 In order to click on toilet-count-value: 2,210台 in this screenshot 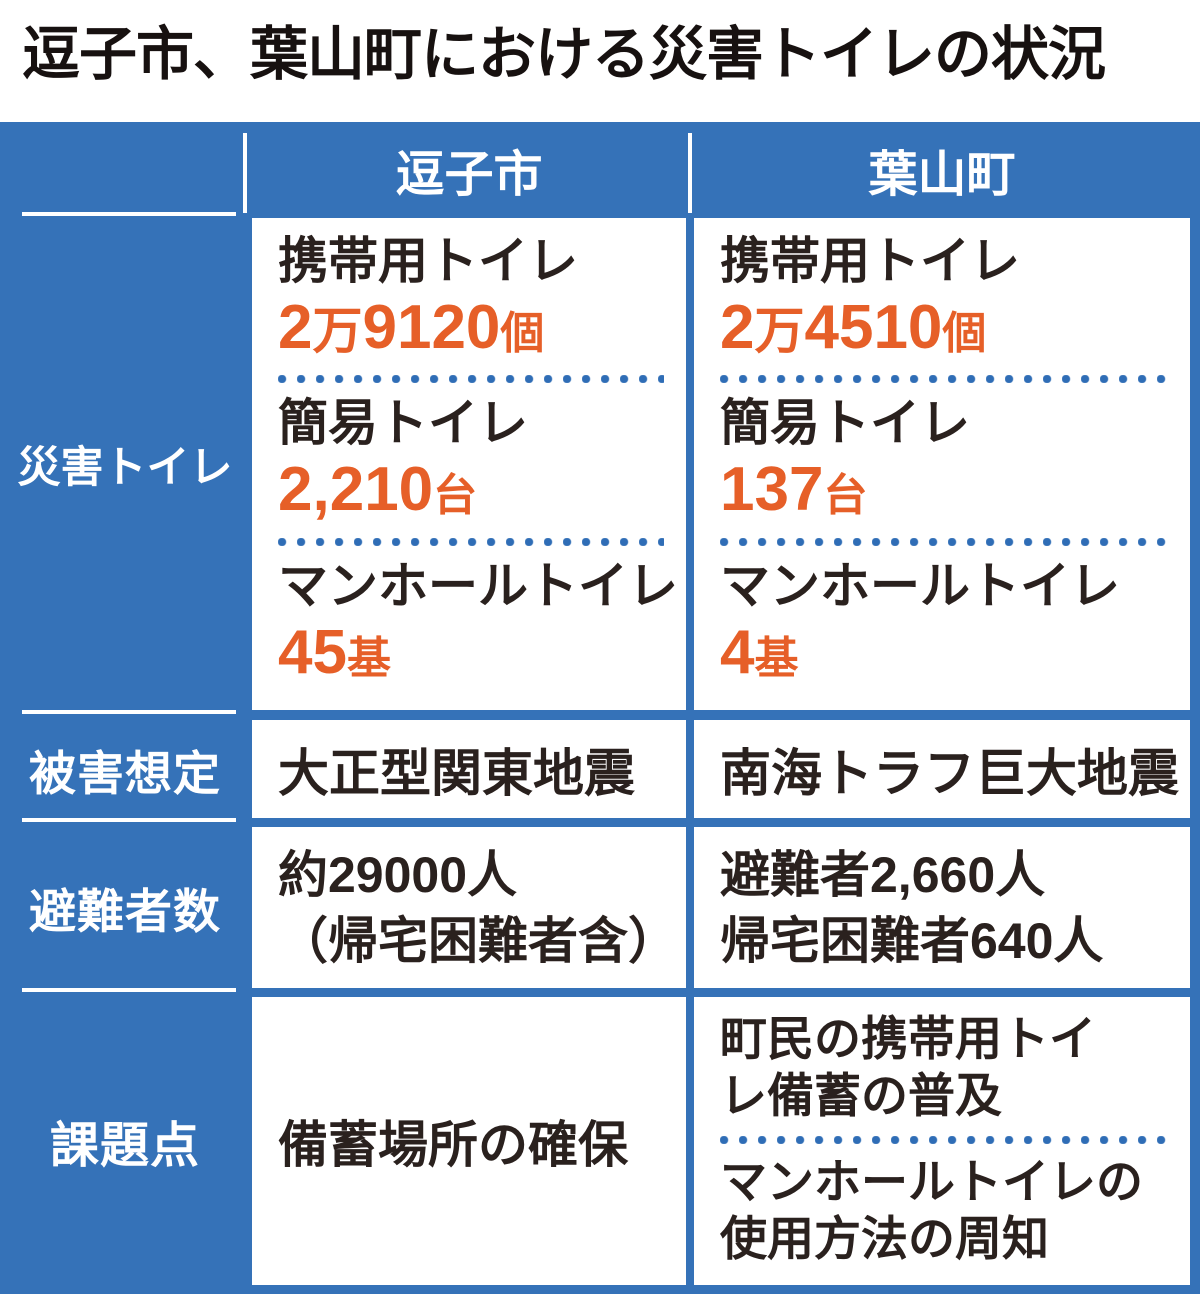, I will do `click(378, 490)`.